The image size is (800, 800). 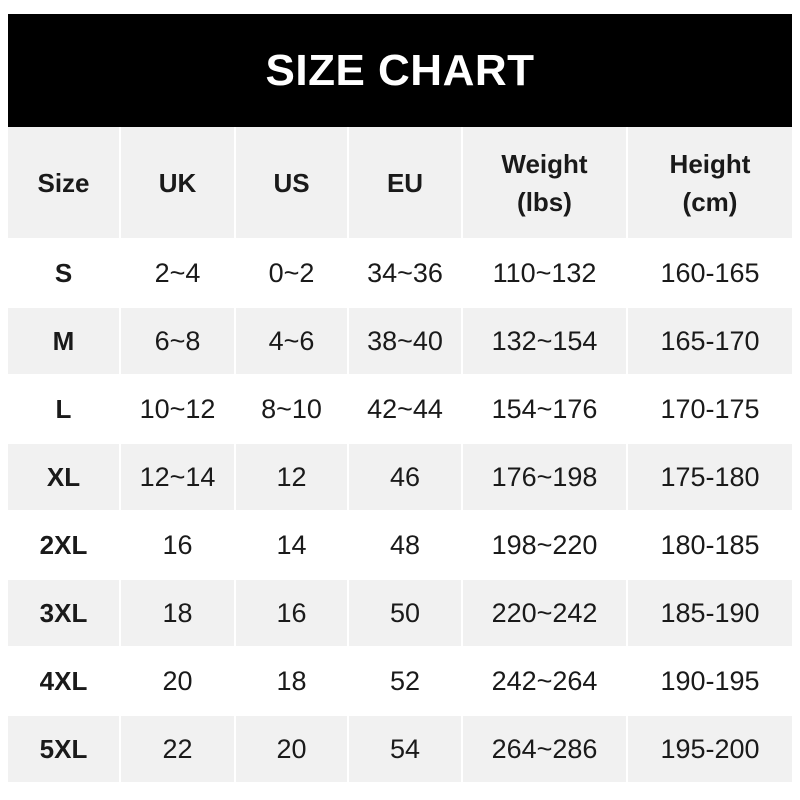 I want to click on header-row: Size UK US EU Weight (lbs) Height (cm), so click(x=400, y=183).